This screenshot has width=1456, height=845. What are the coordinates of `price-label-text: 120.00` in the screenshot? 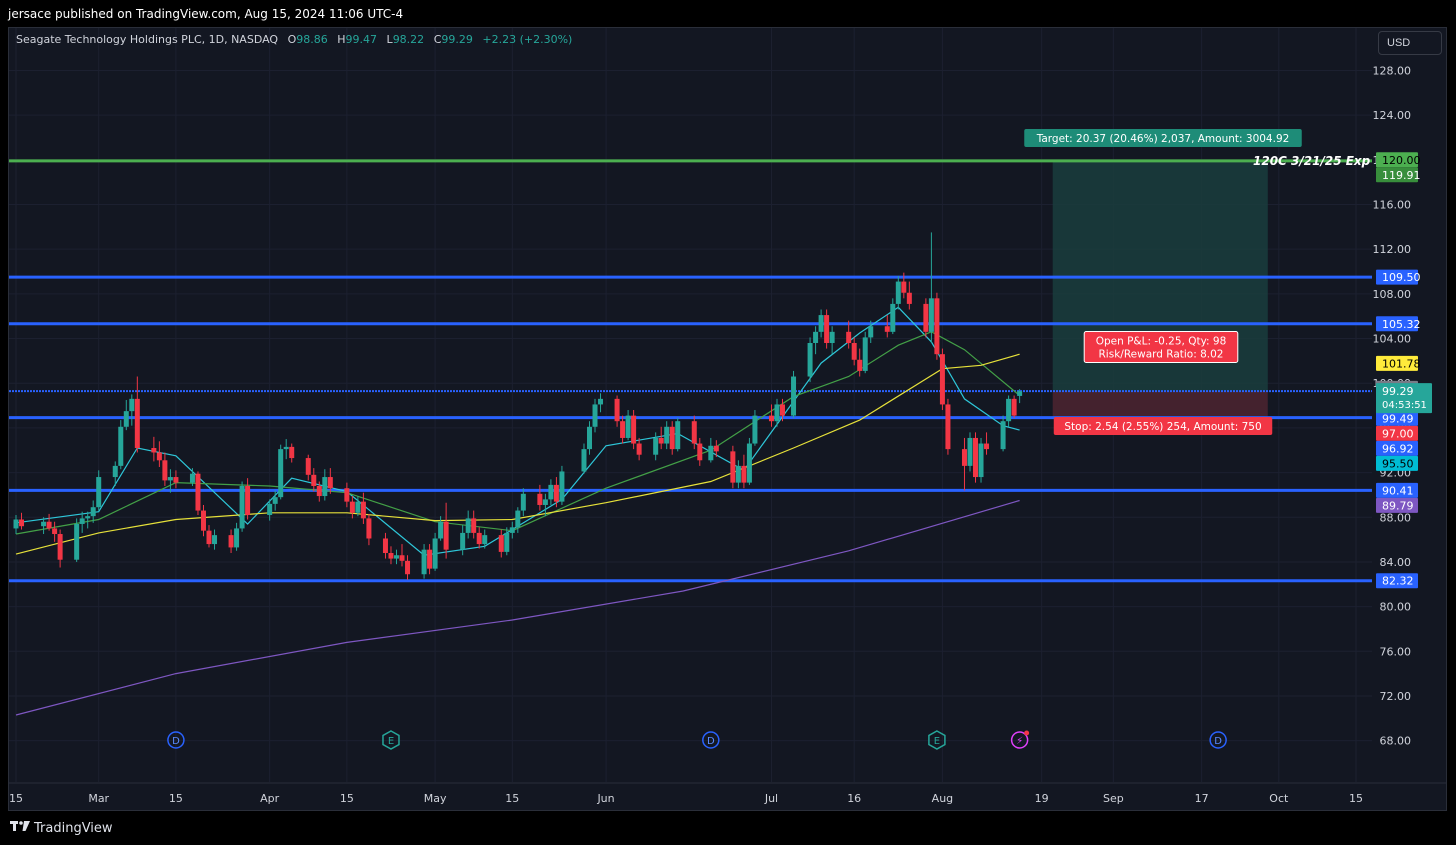 It's located at (1401, 160).